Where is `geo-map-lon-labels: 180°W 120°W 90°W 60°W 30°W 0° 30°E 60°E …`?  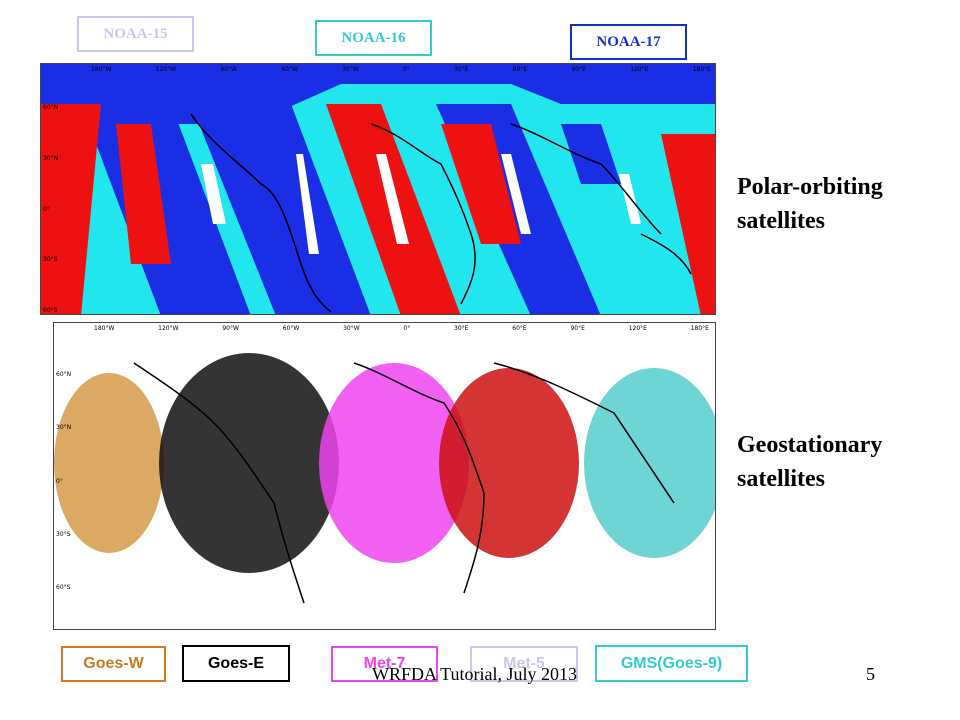 geo-map-lon-labels: 180°W 120°W 90°W 60°W 30°W 0° 30°E 60°E … is located at coordinates (401, 328).